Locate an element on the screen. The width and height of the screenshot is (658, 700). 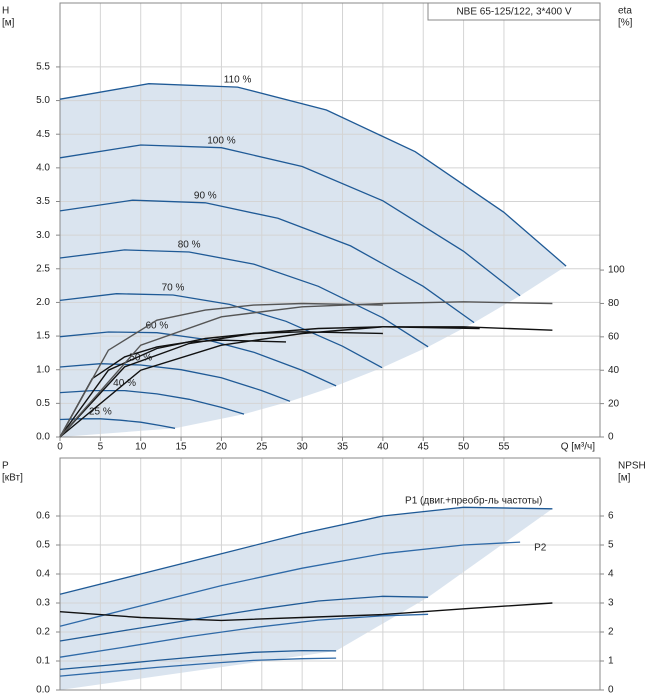
y-axis-label: H is located at coordinates (5, 11).